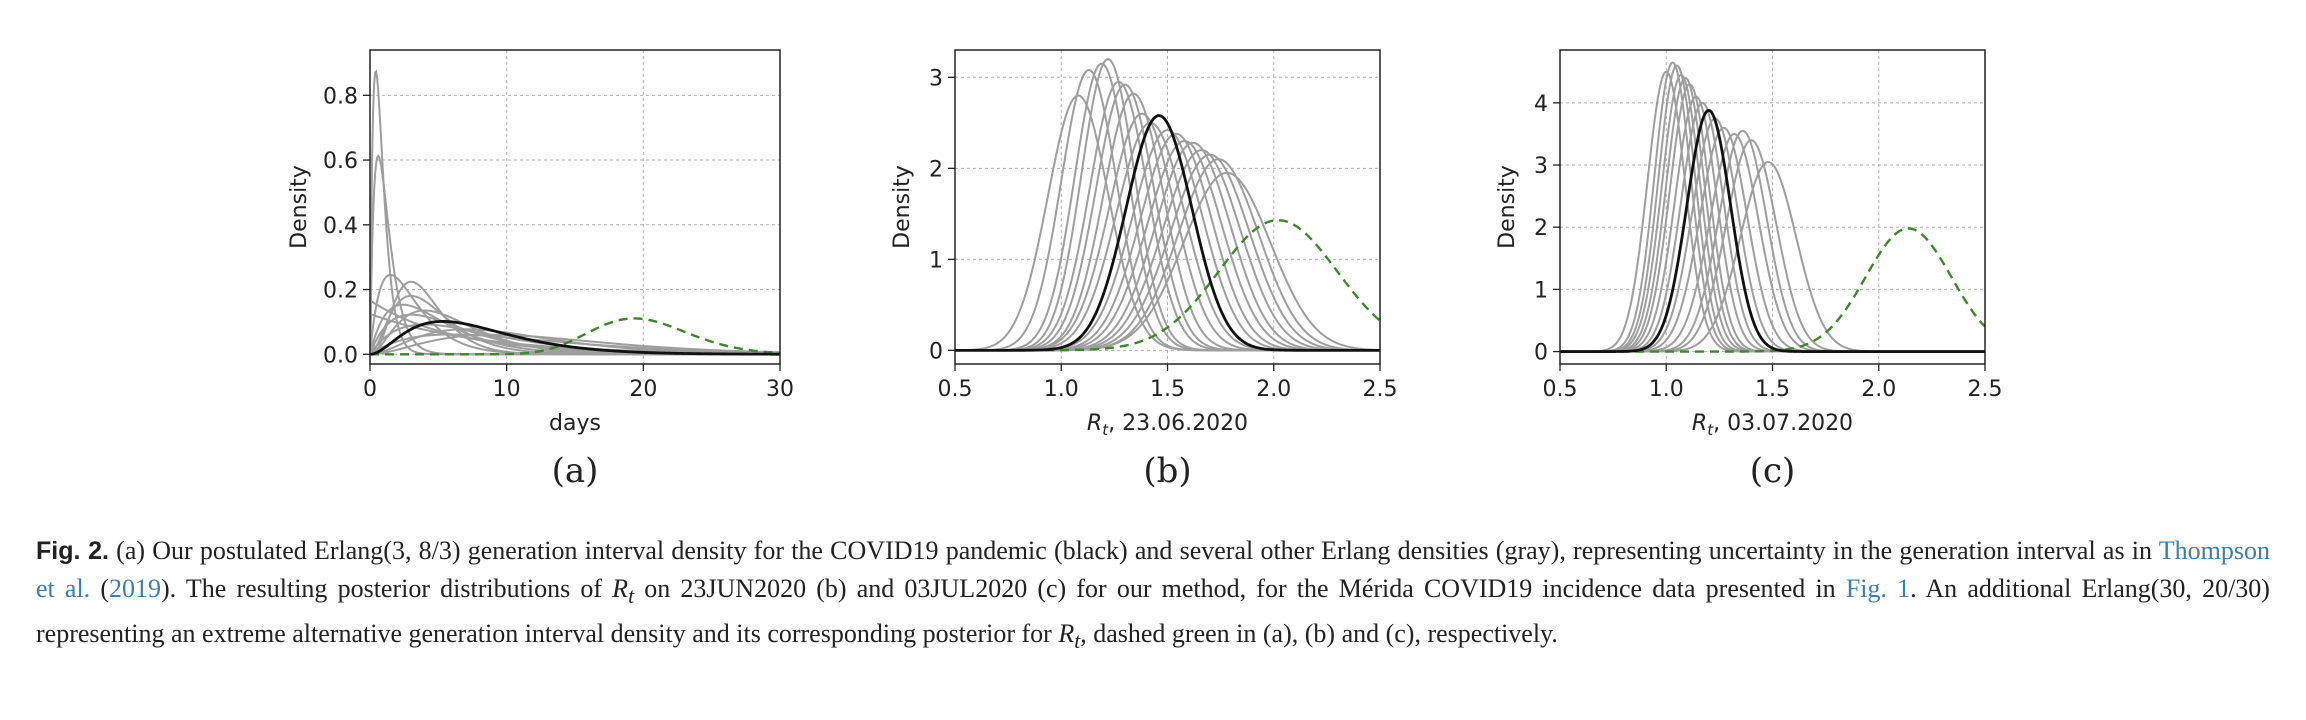 This screenshot has height=720, width=2306. I want to click on caption-cite-open: (, so click(100, 588).